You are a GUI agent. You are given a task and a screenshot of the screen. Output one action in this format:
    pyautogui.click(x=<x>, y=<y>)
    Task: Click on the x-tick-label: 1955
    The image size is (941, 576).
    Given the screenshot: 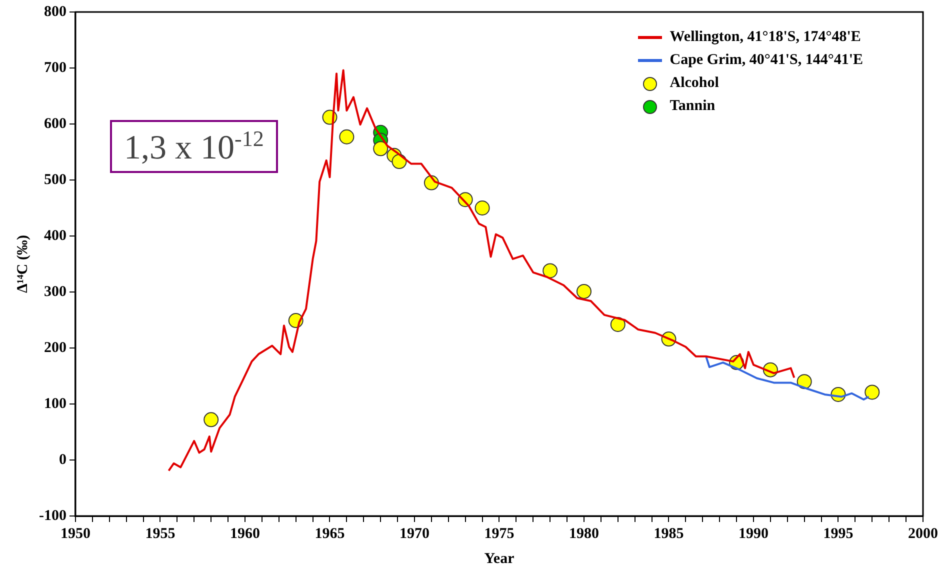 What is the action you would take?
    pyautogui.click(x=160, y=534)
    